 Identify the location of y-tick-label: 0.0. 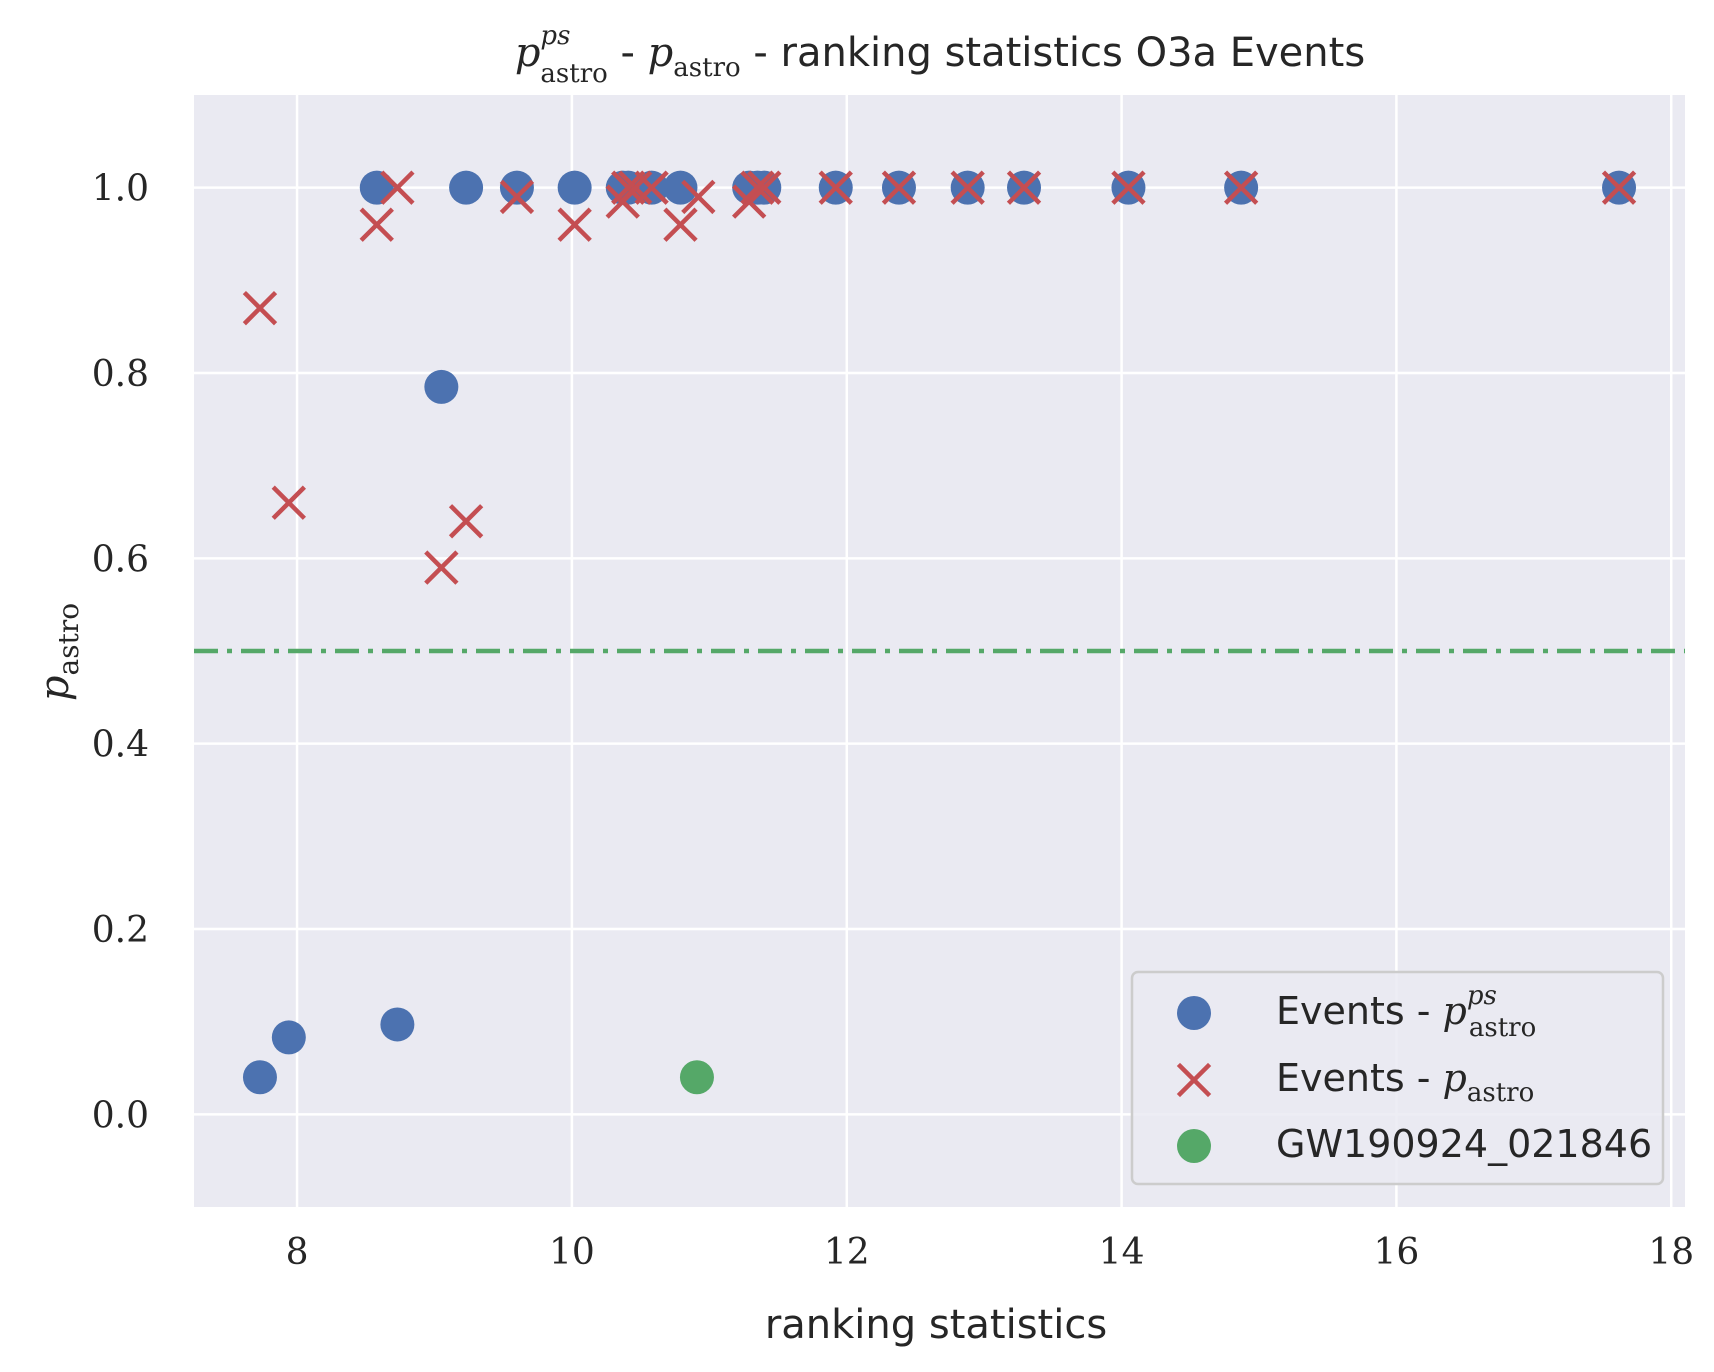
(120, 1115).